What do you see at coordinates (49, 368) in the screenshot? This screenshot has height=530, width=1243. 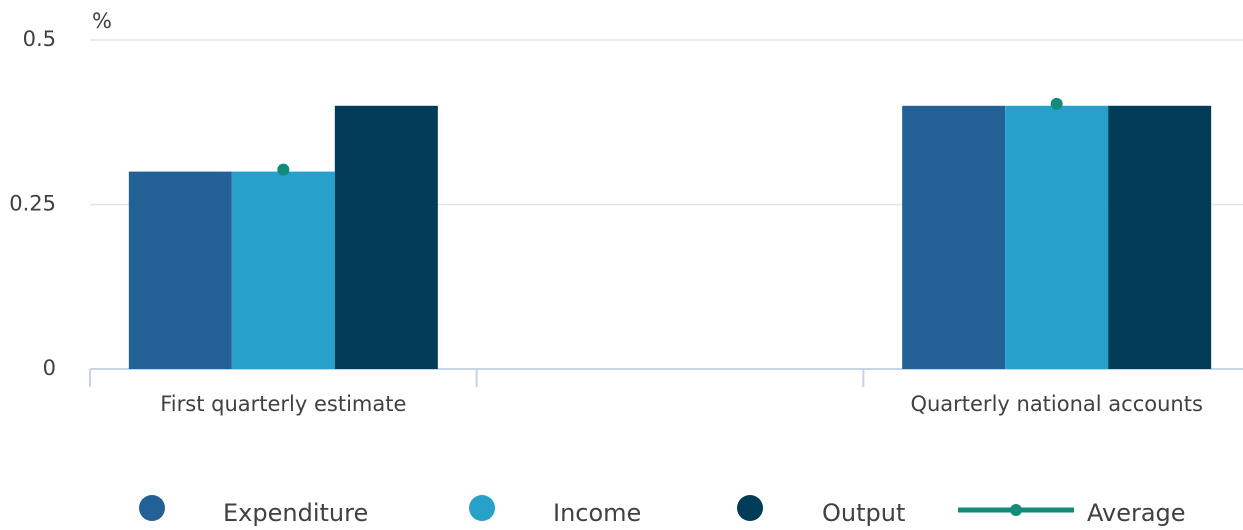 I see `y-tick-label: 0` at bounding box center [49, 368].